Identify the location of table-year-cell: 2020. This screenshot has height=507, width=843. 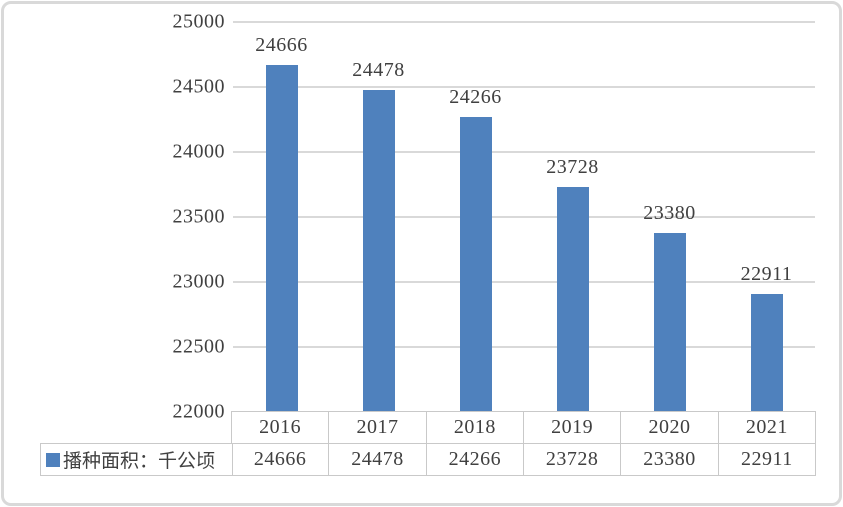
(669, 427).